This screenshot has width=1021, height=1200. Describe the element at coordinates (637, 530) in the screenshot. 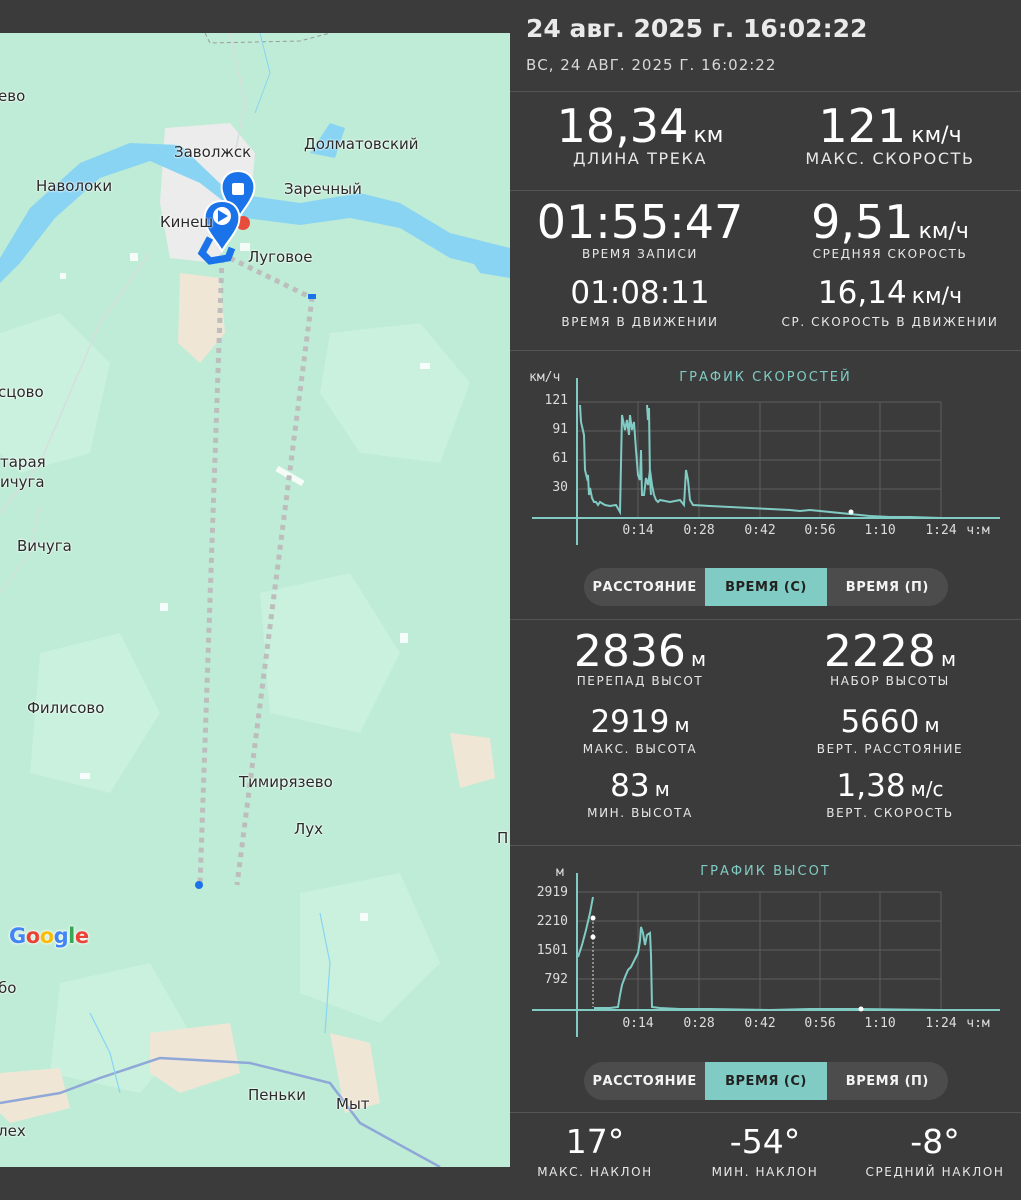

I see `speed-x-tick: 0:14` at that location.